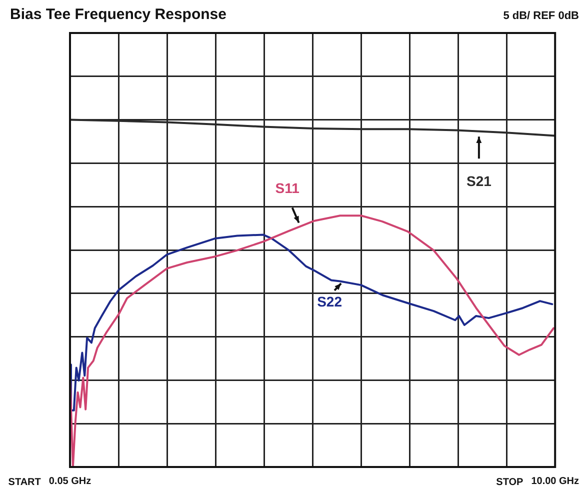 The height and width of the screenshot is (497, 587). What do you see at coordinates (70, 481) in the screenshot?
I see `x-tick-label: 0.05 GHz` at bounding box center [70, 481].